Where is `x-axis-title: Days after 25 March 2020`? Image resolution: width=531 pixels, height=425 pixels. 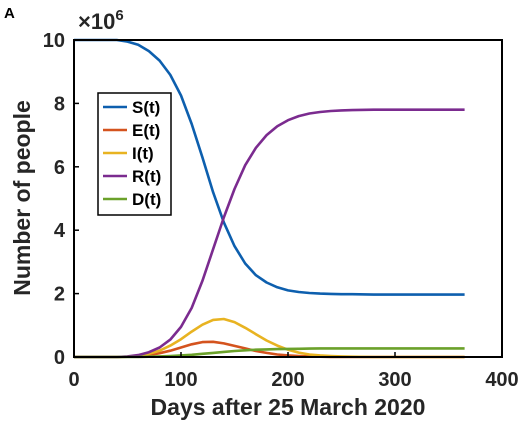
x-axis-title: Days after 25 March 2020 is located at coordinates (288, 407).